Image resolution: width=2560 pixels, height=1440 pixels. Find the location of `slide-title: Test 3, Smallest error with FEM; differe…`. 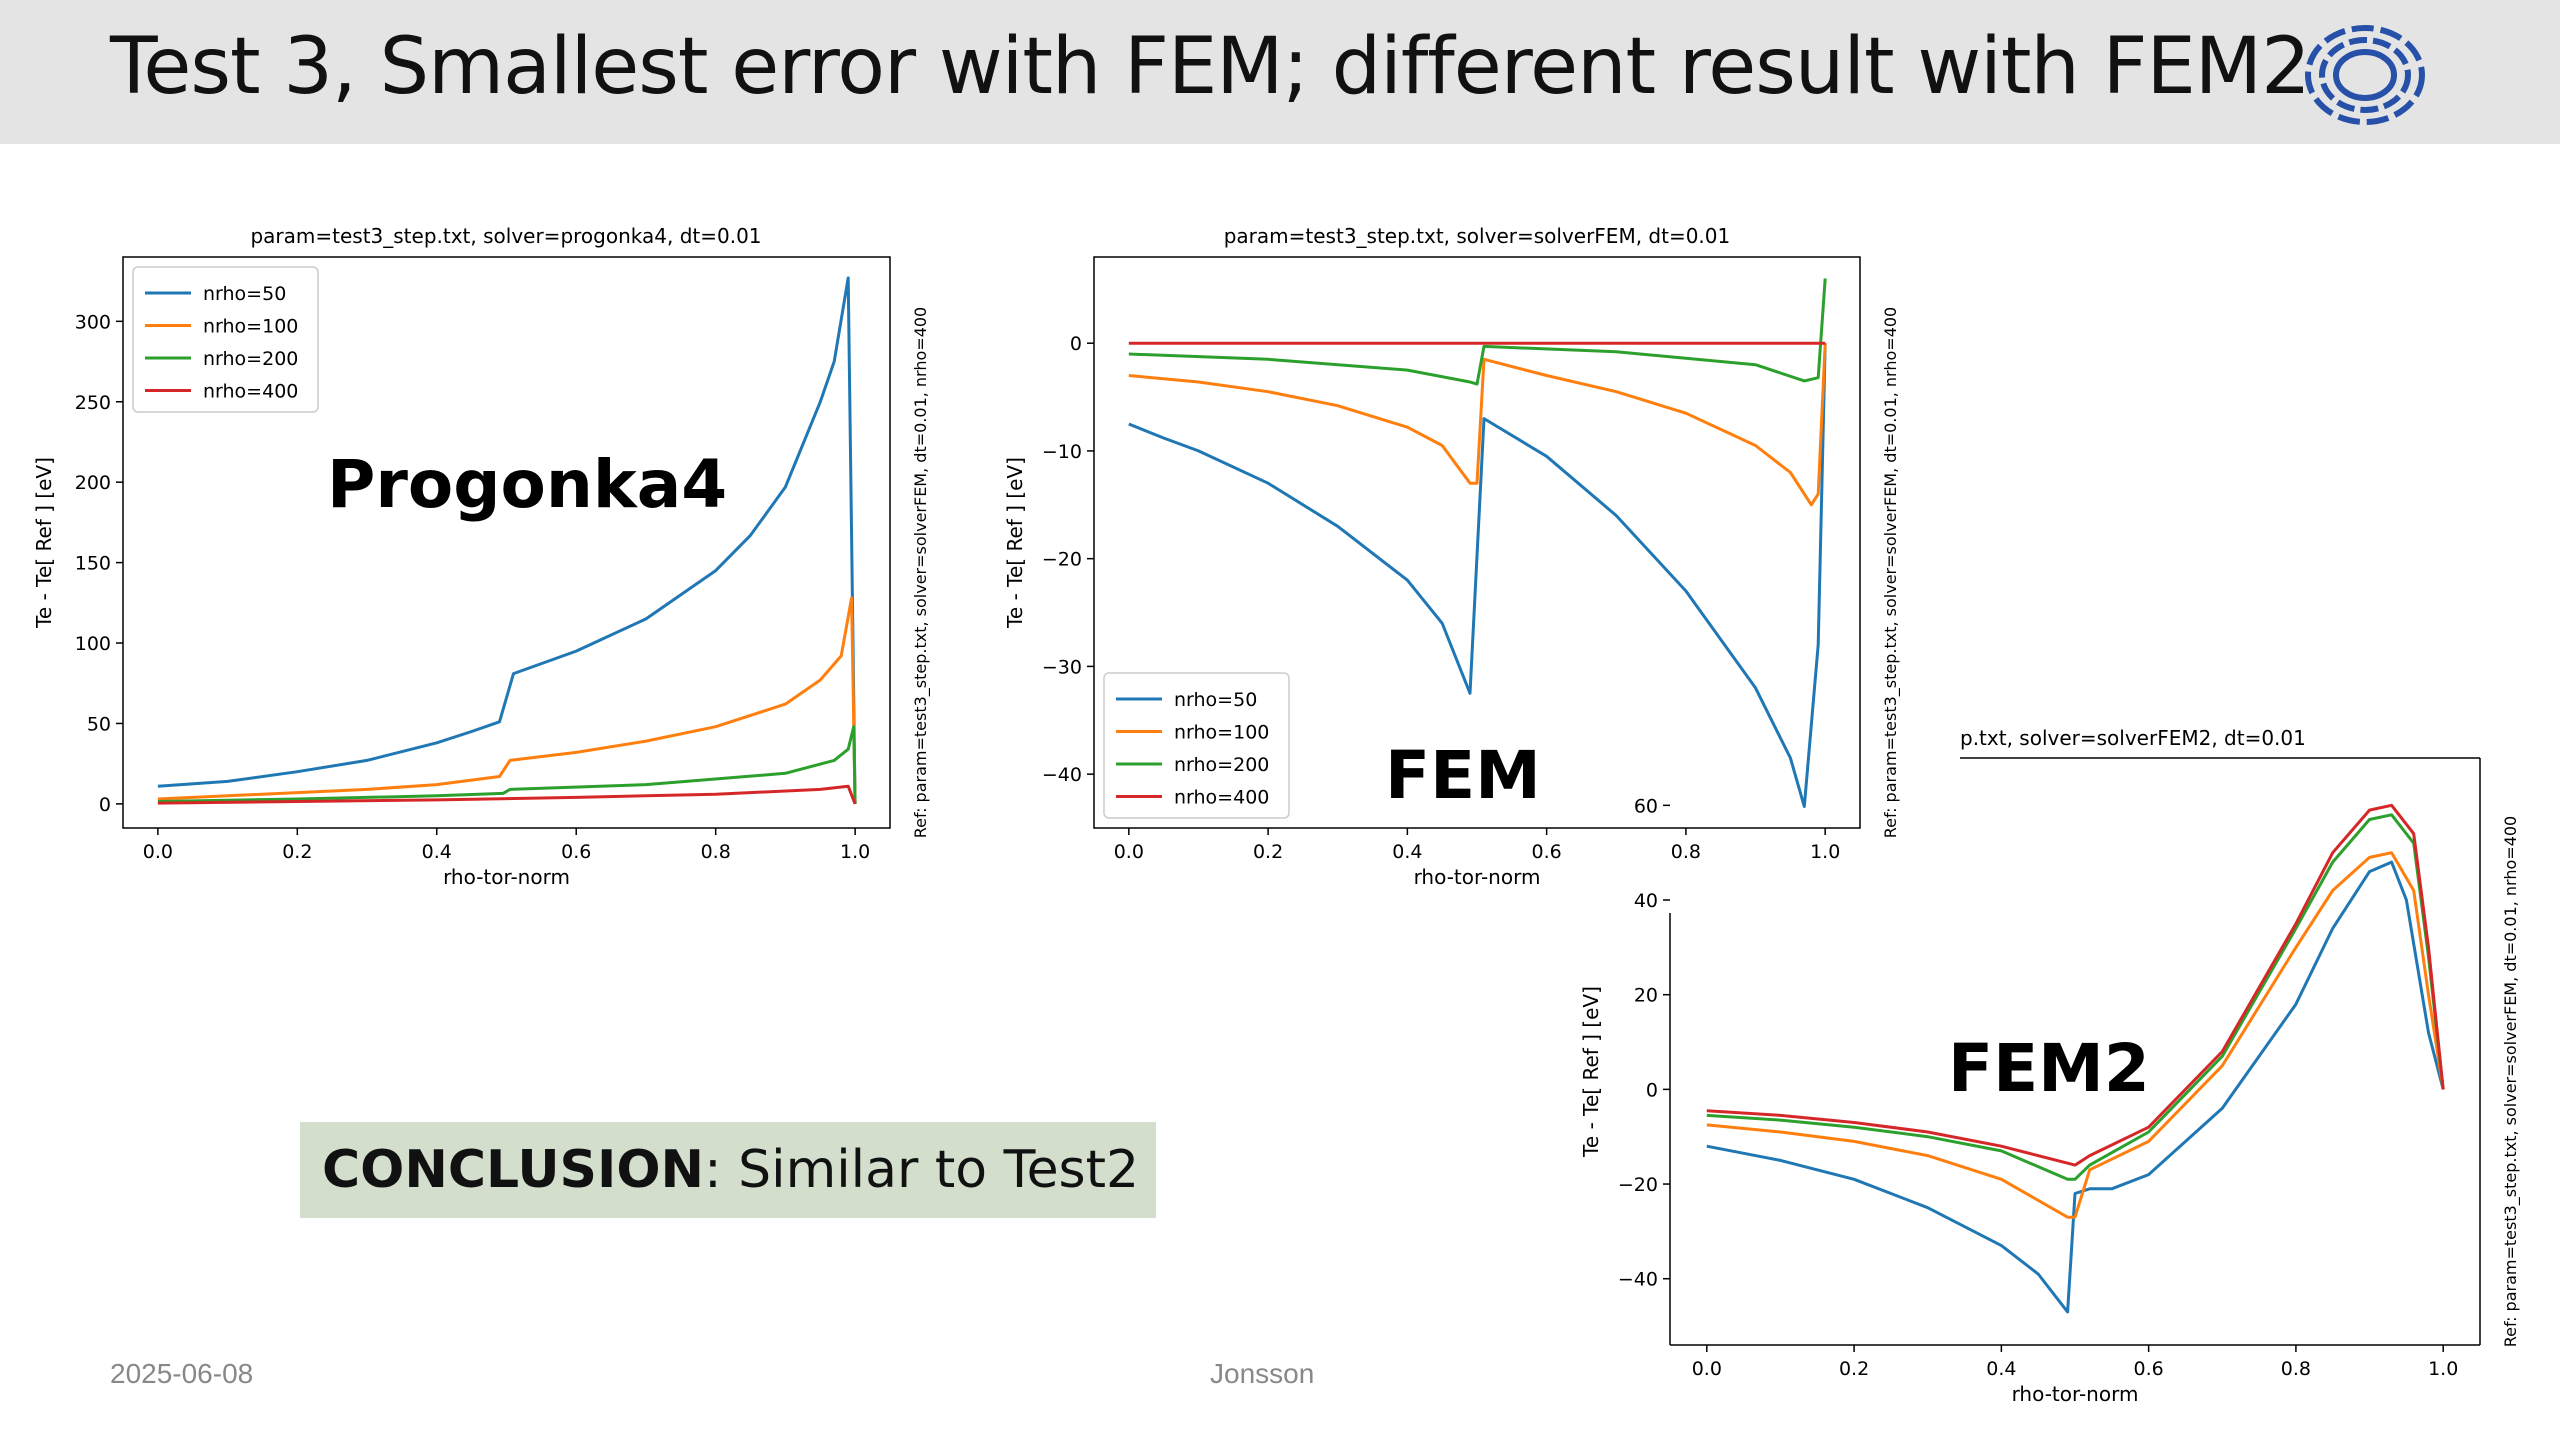

slide-title: Test 3, Smallest error with FEM; differe… is located at coordinates (1210, 67).